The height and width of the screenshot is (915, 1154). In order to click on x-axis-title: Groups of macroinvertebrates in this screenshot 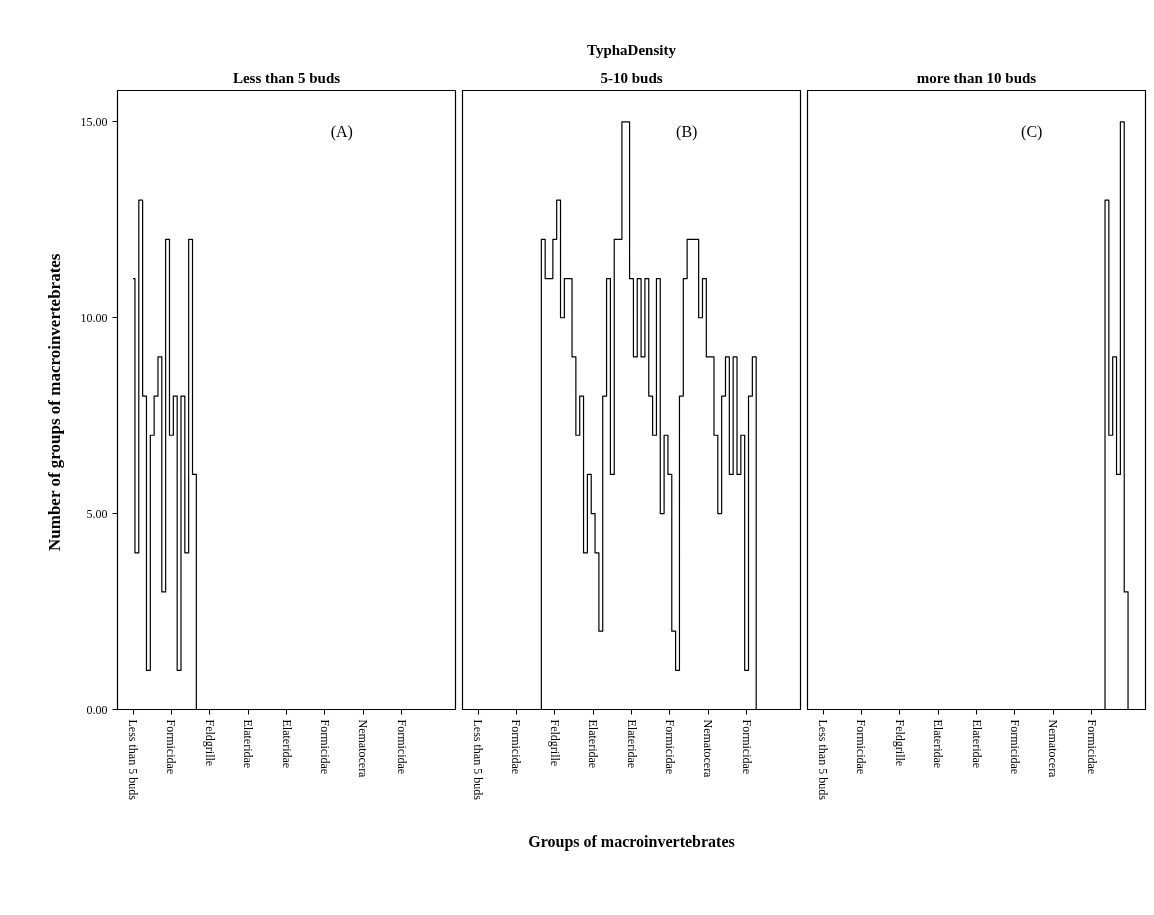, I will do `click(631, 841)`.